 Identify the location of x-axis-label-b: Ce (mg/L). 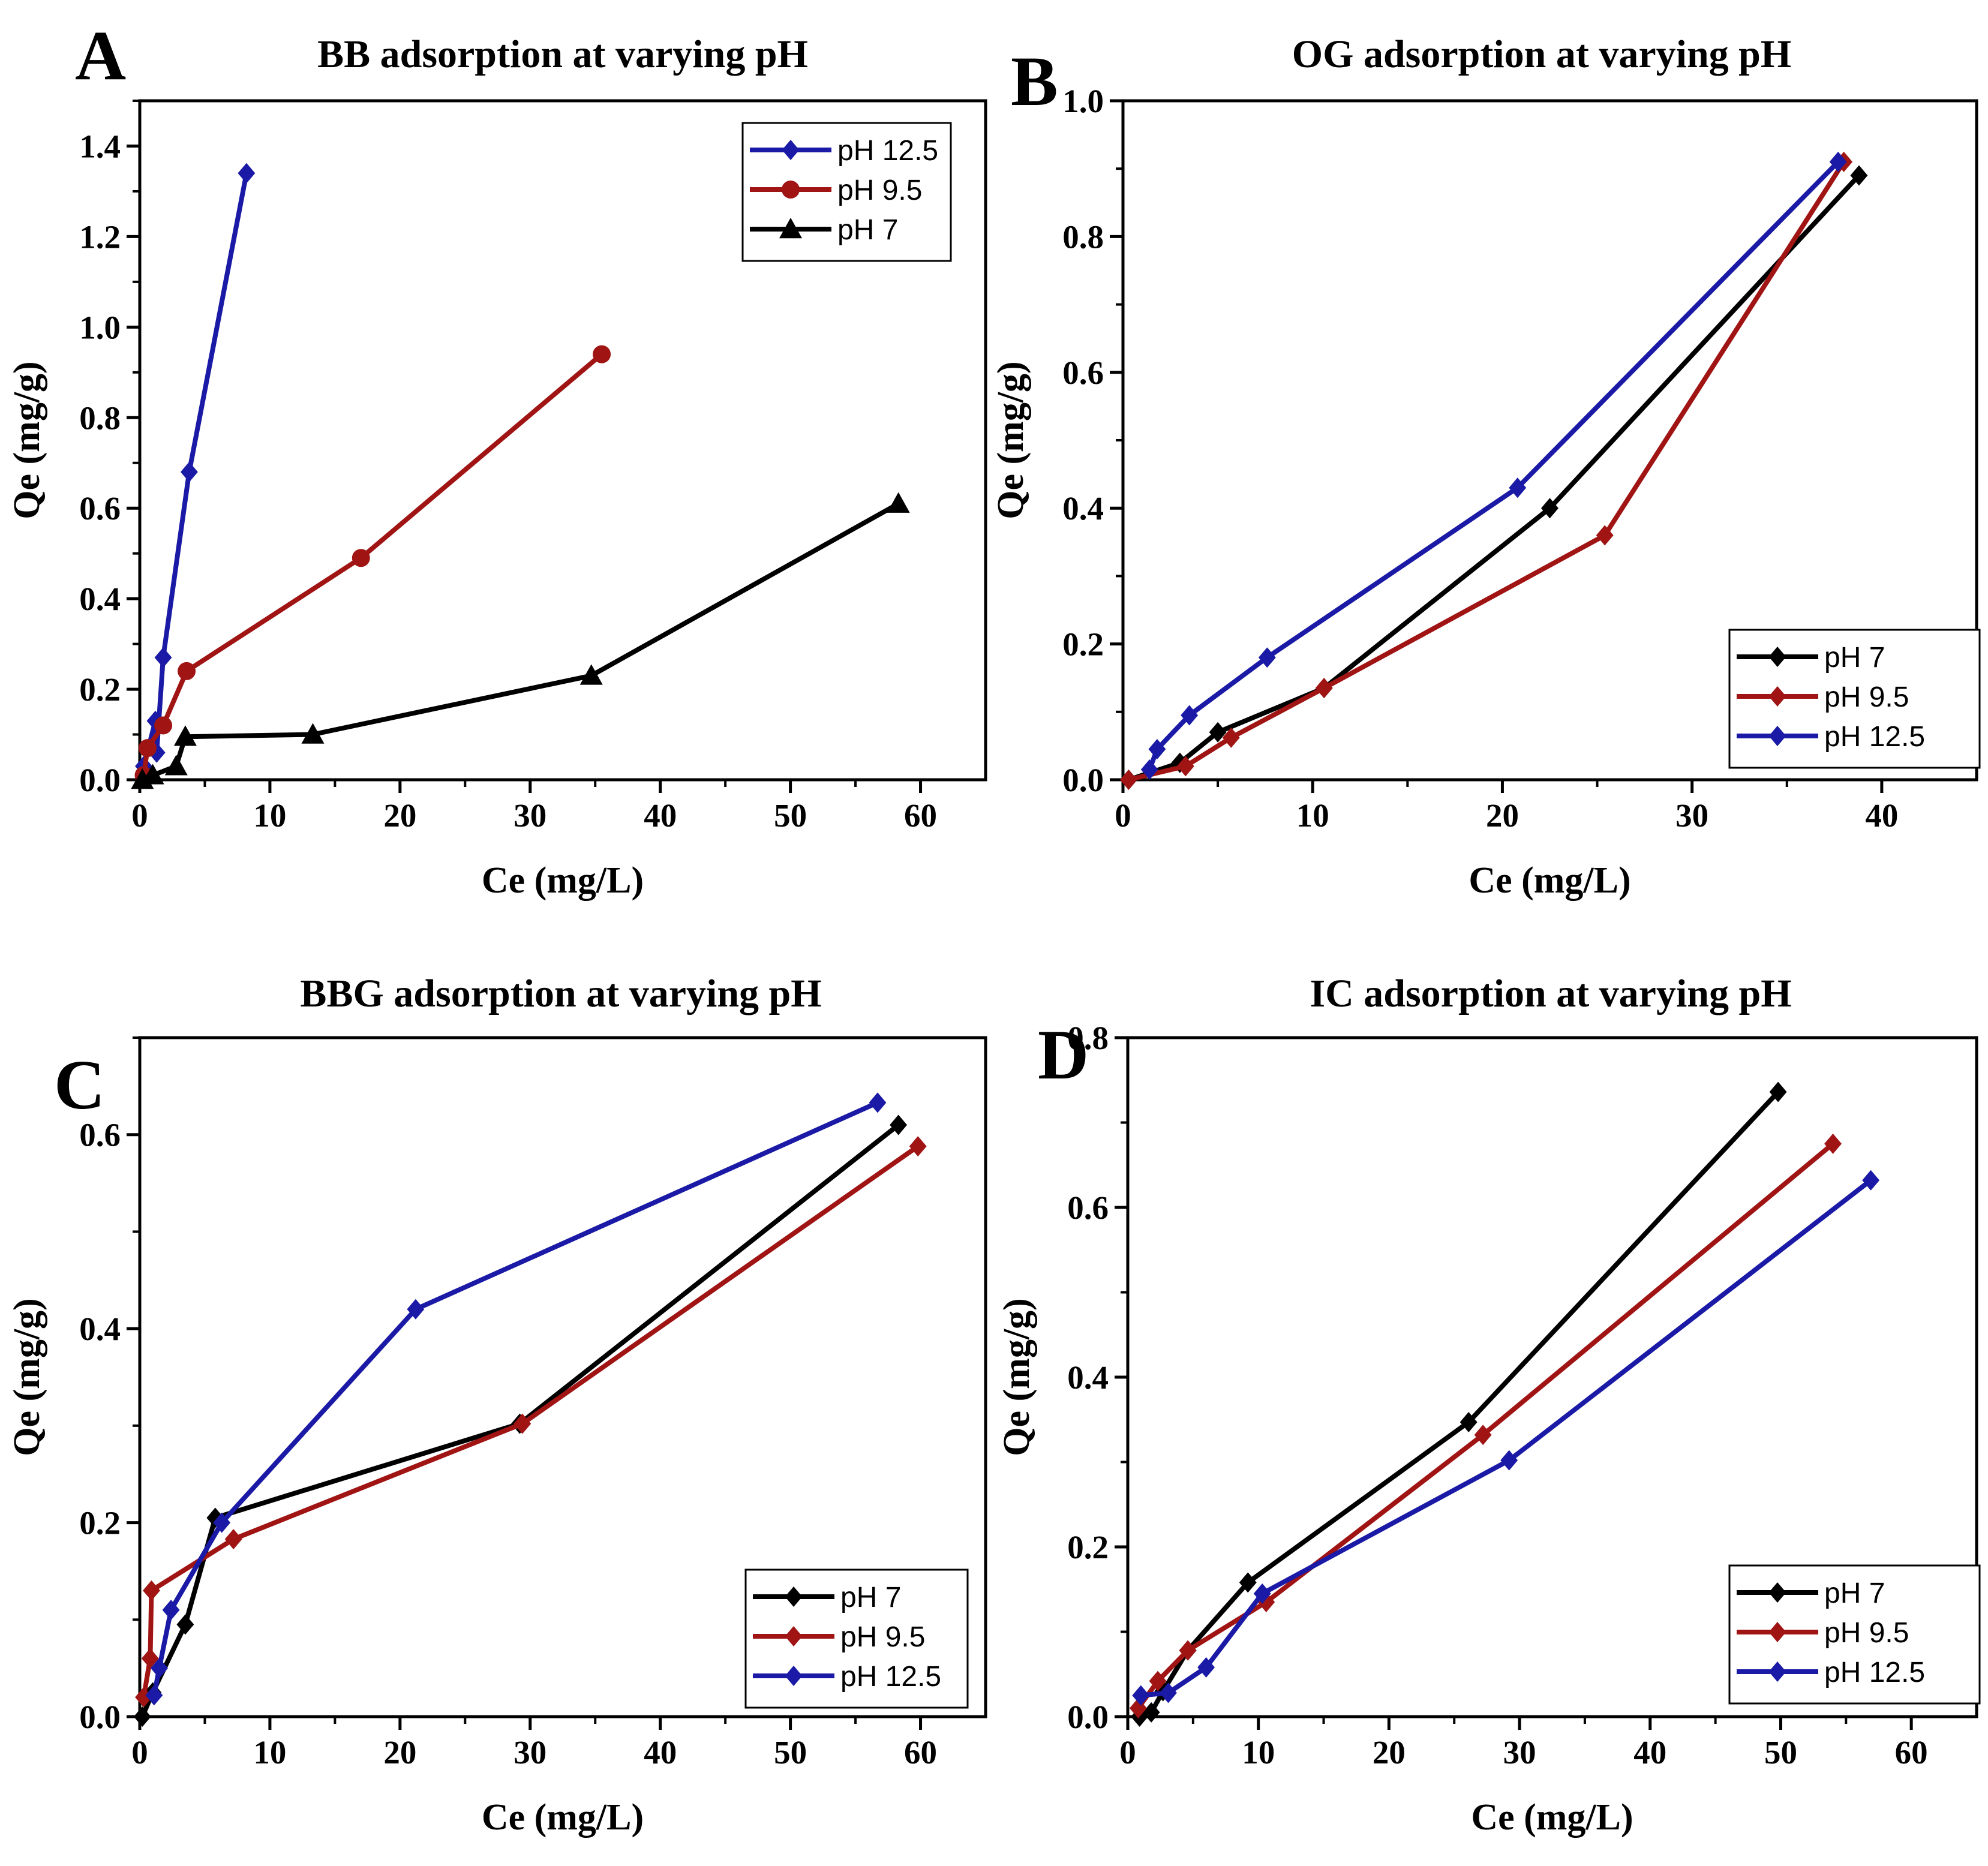
(1549, 880).